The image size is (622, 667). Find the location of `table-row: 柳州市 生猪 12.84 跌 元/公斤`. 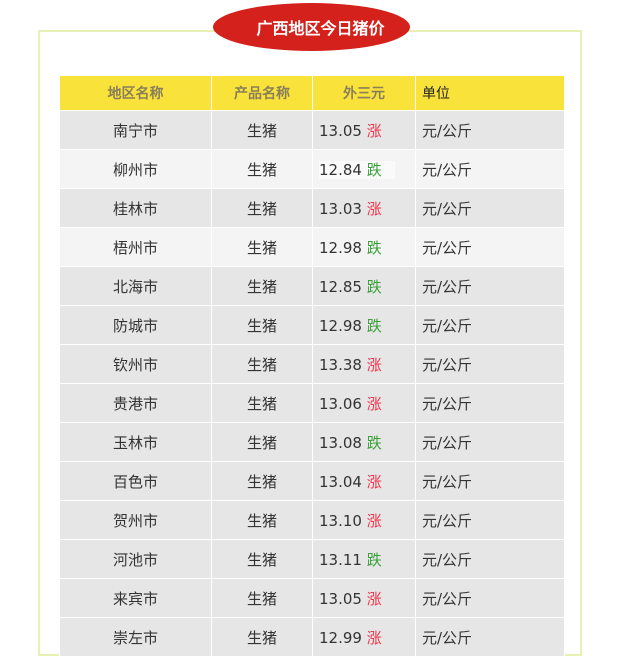

table-row: 柳州市 生猪 12.84 跌 元/公斤 is located at coordinates (312, 169).